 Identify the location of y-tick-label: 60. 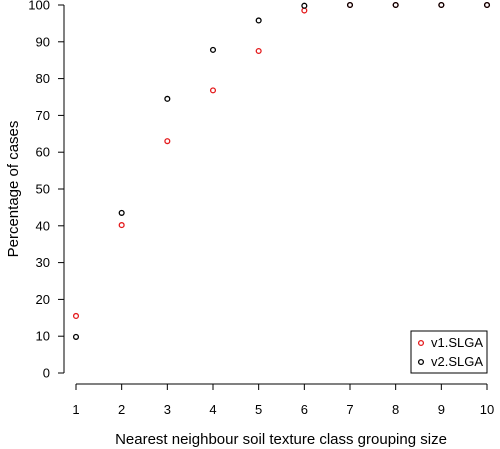
(43, 152).